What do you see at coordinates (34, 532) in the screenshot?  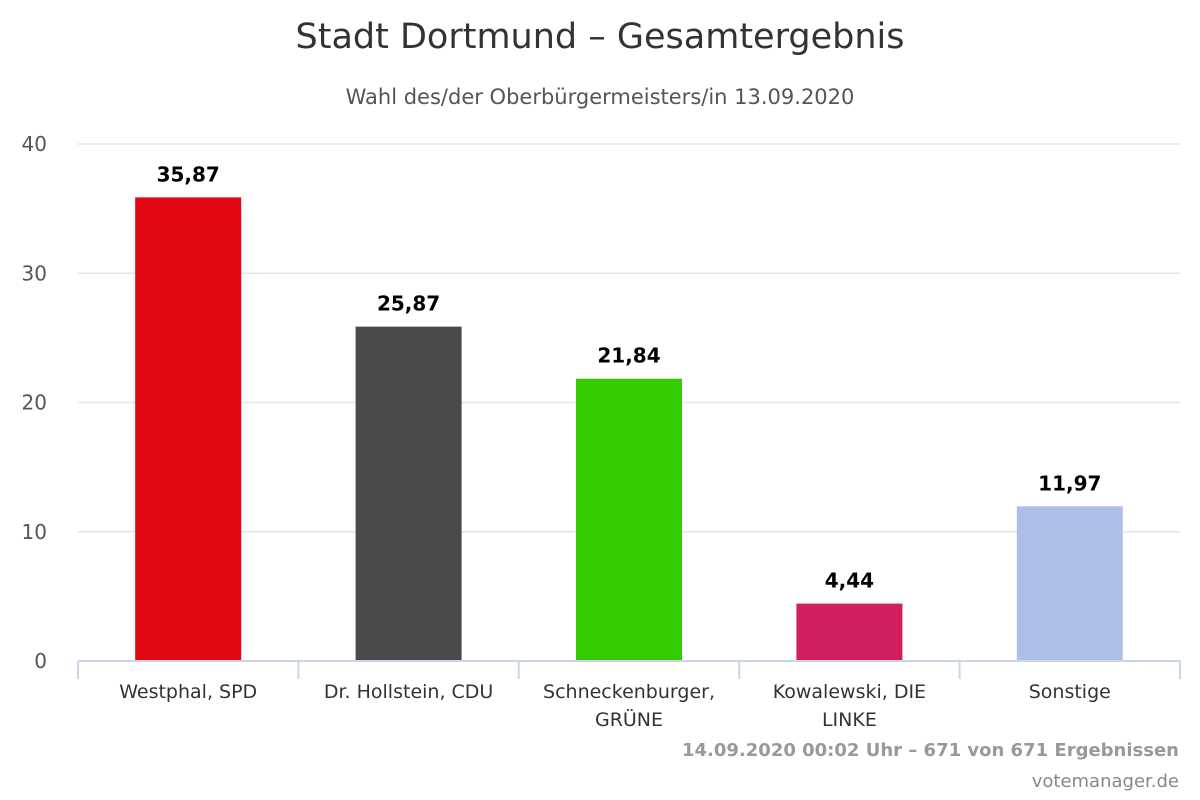 I see `y-tick-label: 10` at bounding box center [34, 532].